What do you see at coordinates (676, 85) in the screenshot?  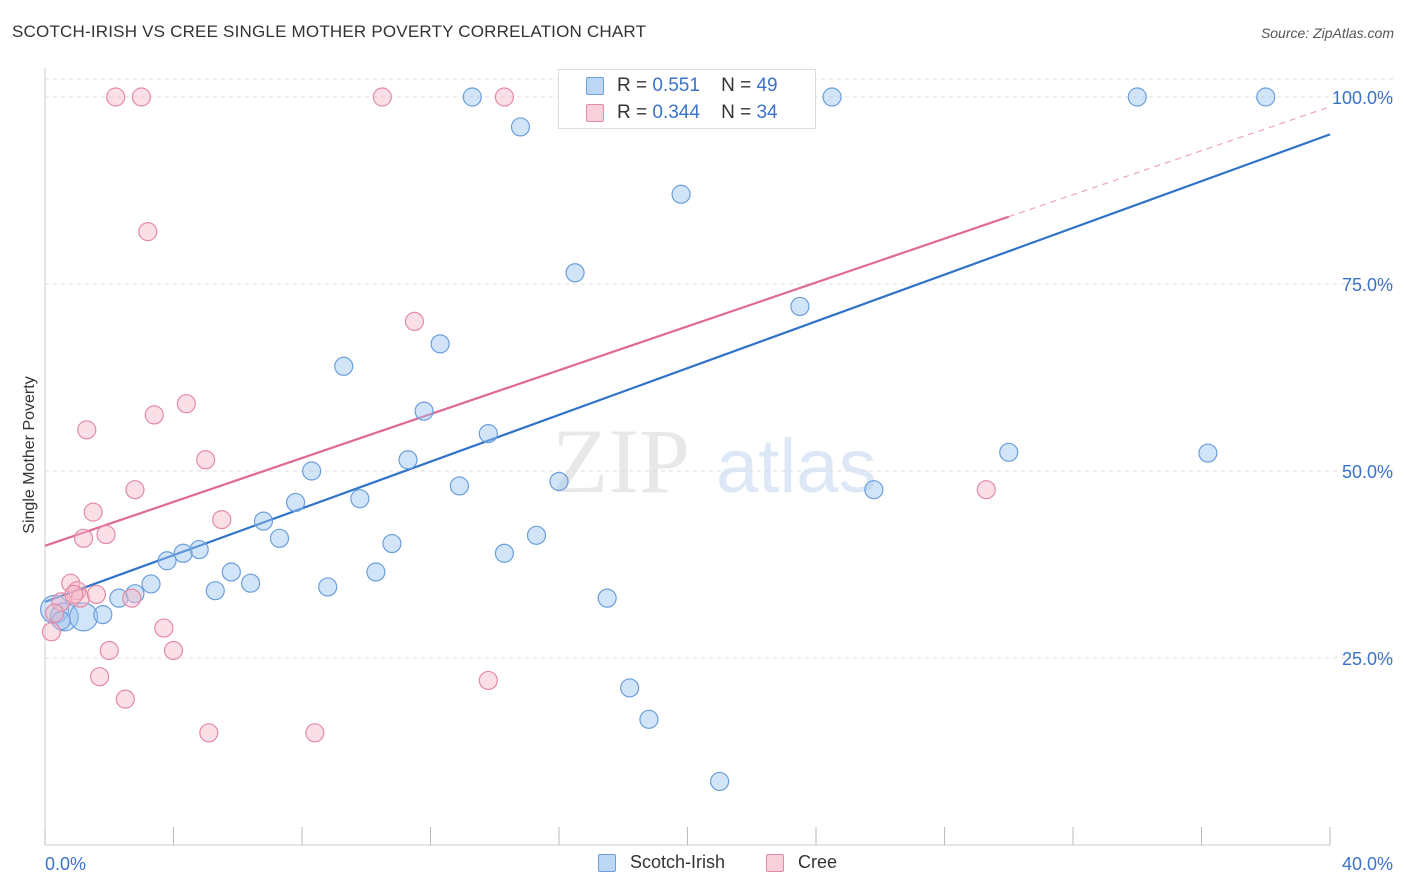 I see `legend-r-value: 0.551` at bounding box center [676, 85].